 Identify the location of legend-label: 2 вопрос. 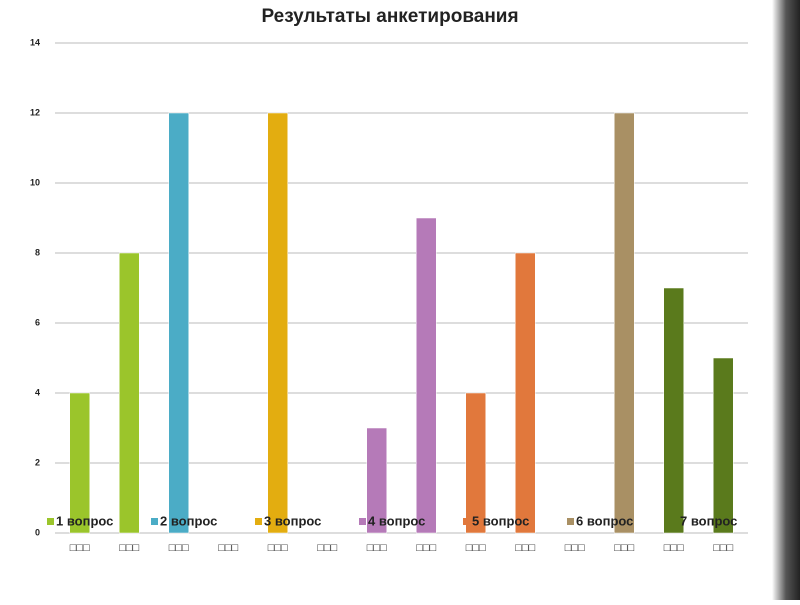
(188, 520).